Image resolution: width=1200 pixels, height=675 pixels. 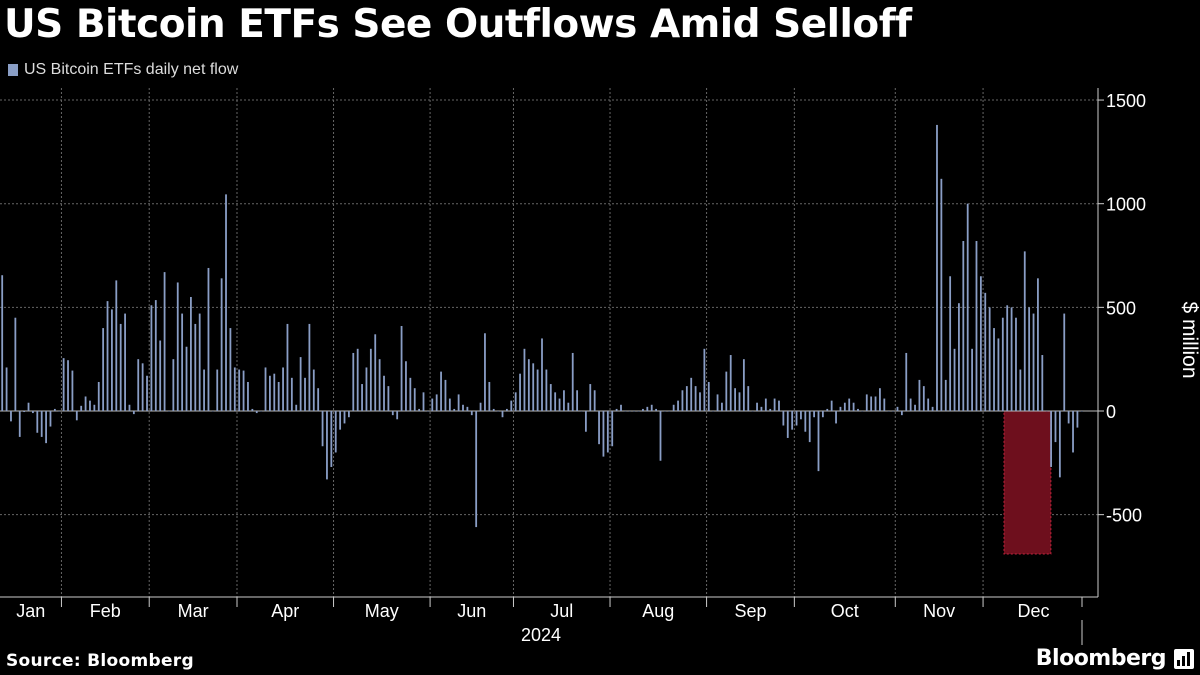 I want to click on month-label-jan: Jan, so click(x=30, y=611).